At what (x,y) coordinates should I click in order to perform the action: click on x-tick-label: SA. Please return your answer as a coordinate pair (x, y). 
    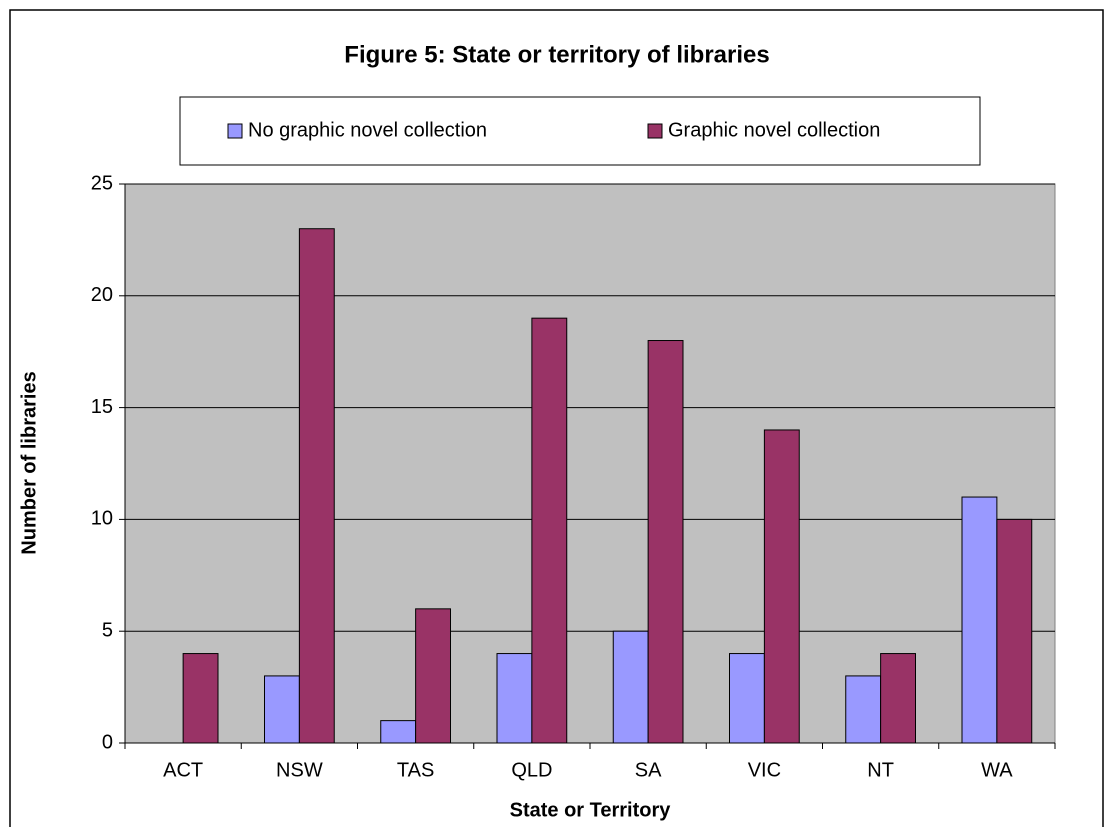
    Looking at the image, I should click on (648, 770).